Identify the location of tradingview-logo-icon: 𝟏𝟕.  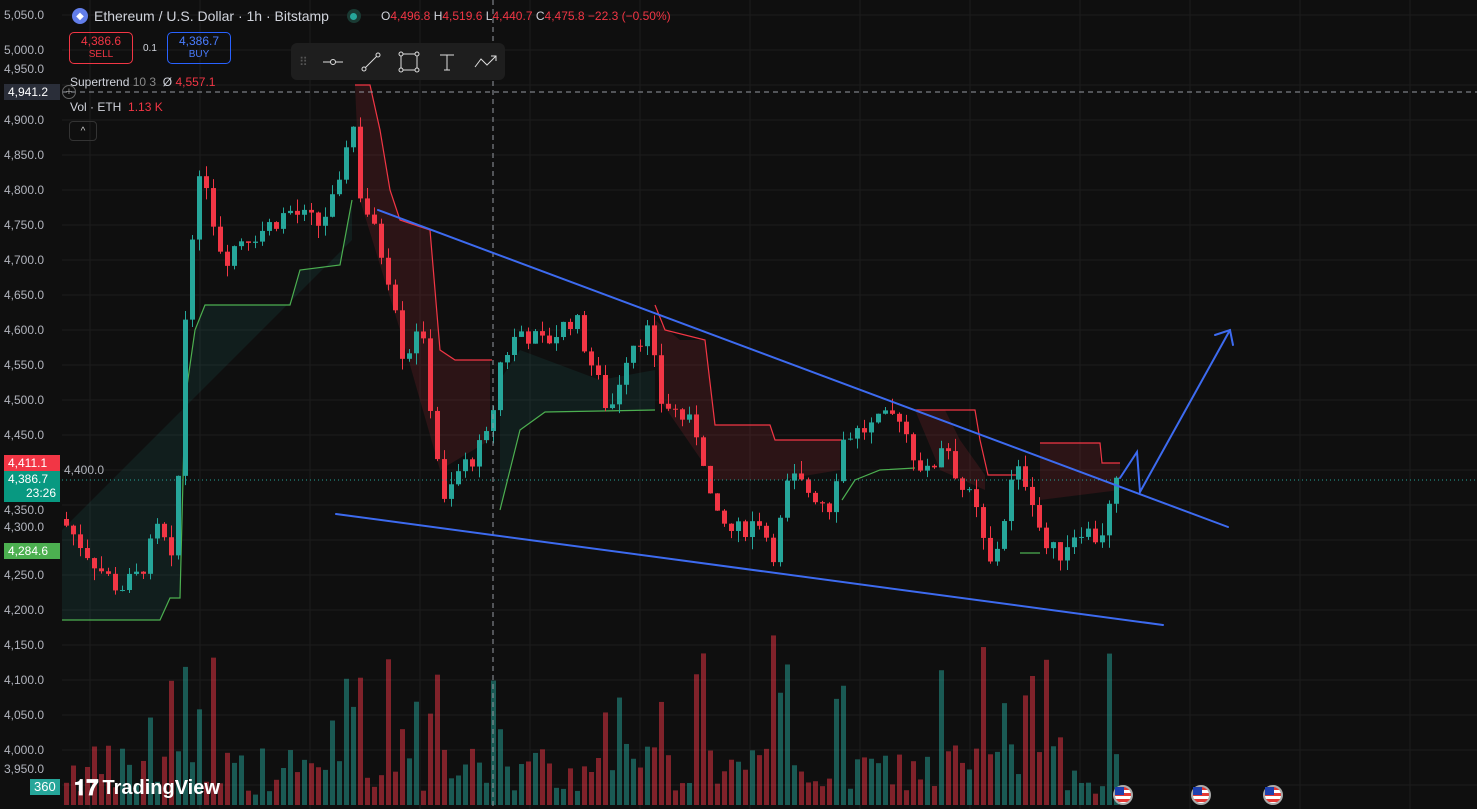
(86, 787).